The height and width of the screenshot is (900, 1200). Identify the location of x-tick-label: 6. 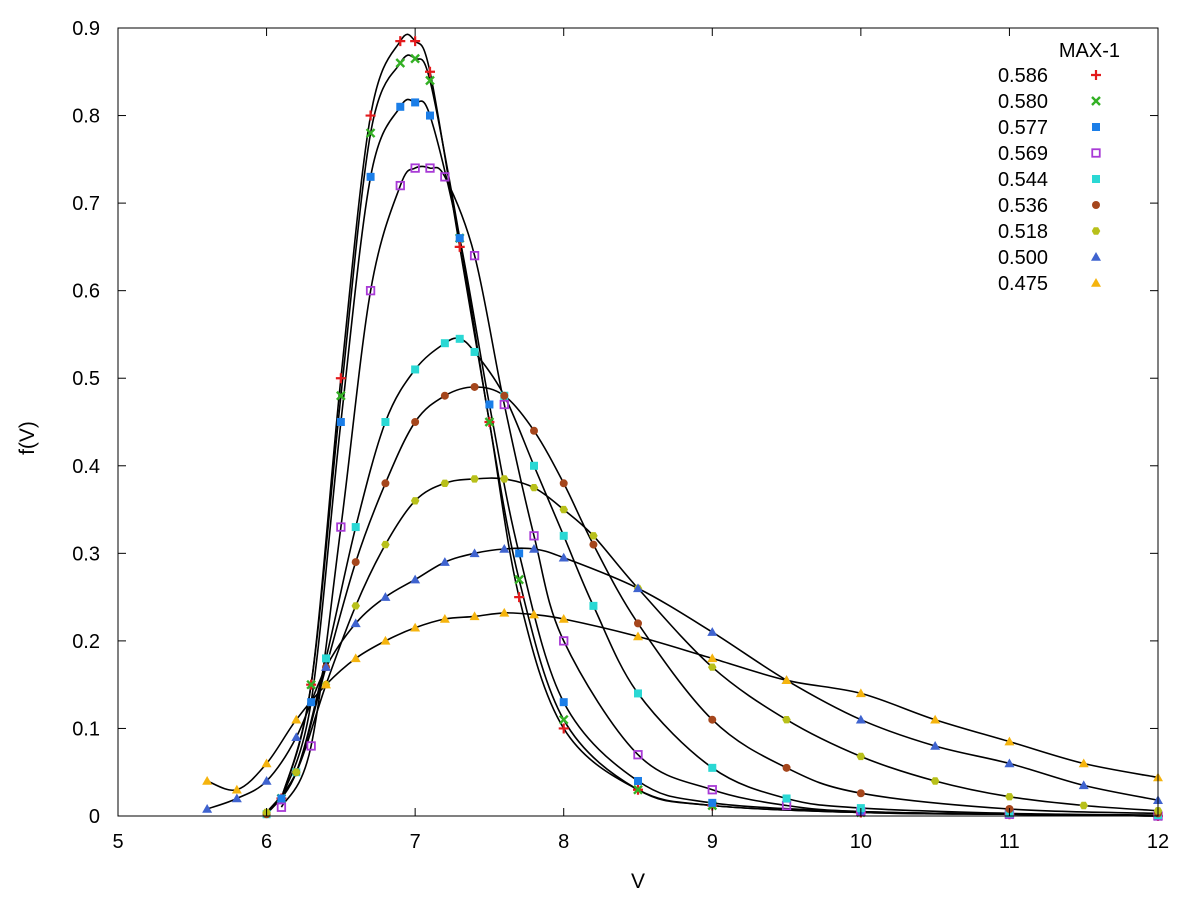
(266, 842).